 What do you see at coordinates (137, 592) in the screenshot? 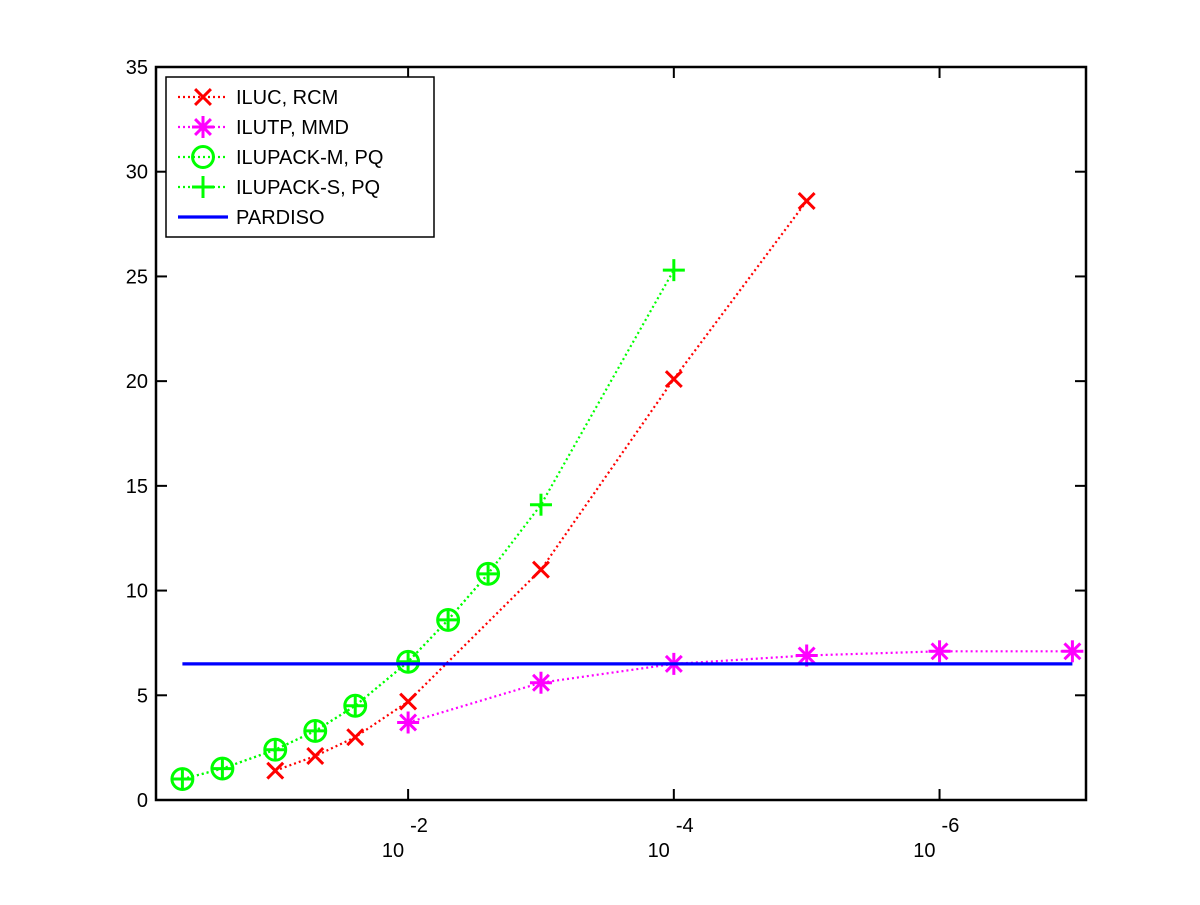
I see `y-tick-label: 10` at bounding box center [137, 592].